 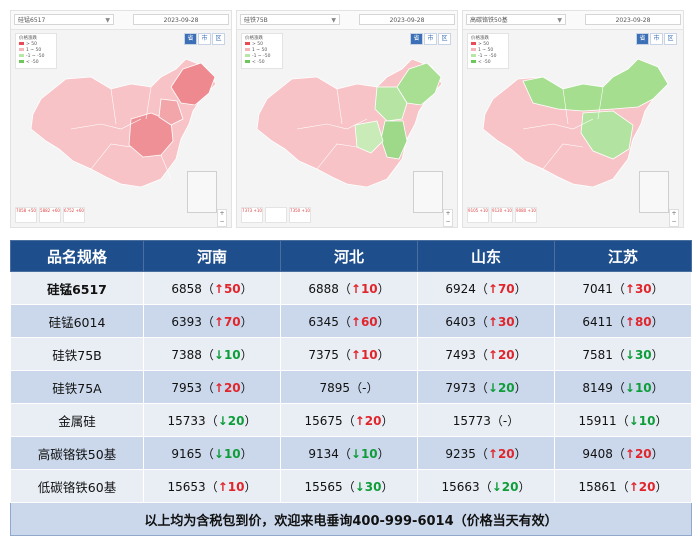 What do you see at coordinates (349, 420) in the screenshot?
I see `price-cell: 15675（↑20）` at bounding box center [349, 420].